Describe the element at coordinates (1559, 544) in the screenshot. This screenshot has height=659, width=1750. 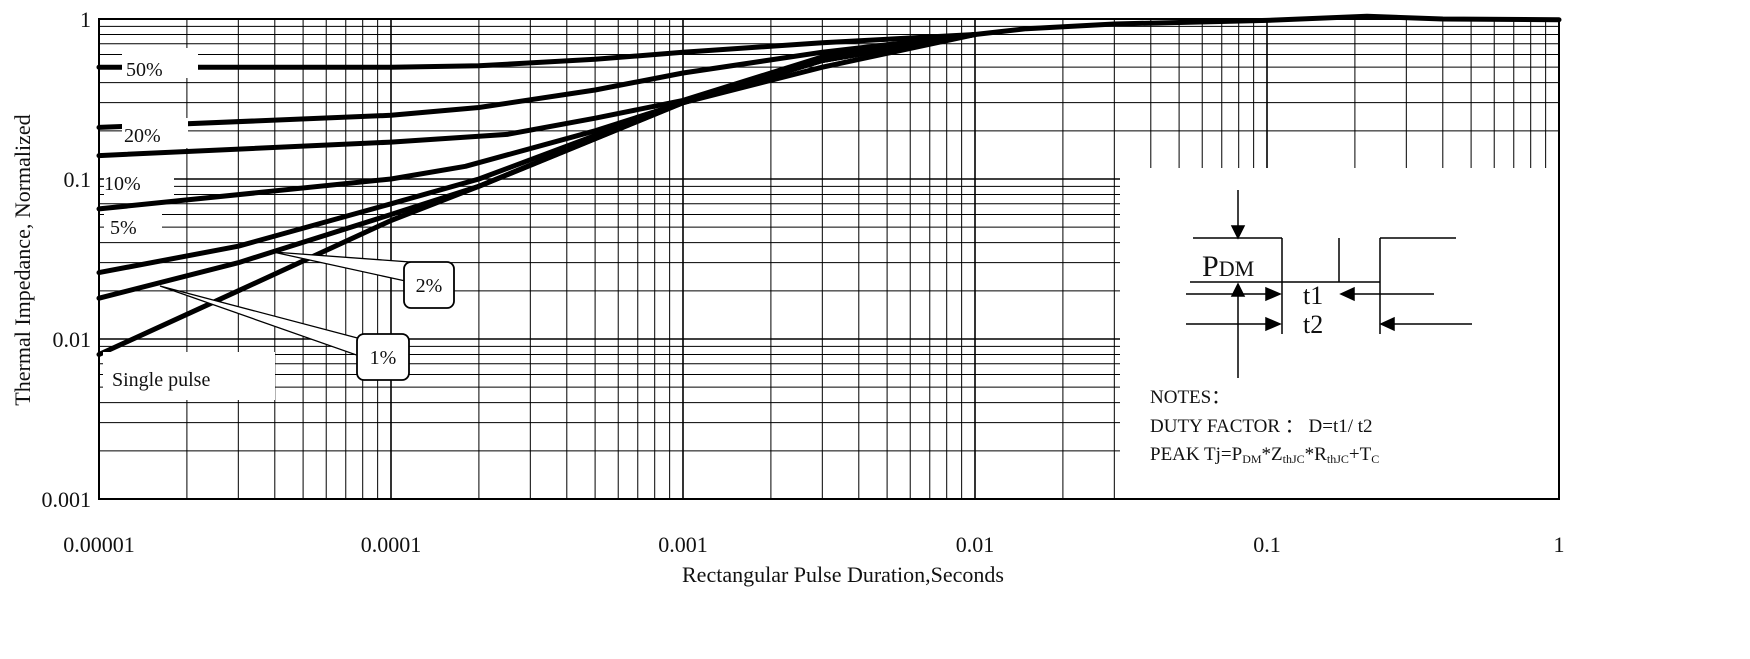
I see `x-tick-label: 1` at that location.